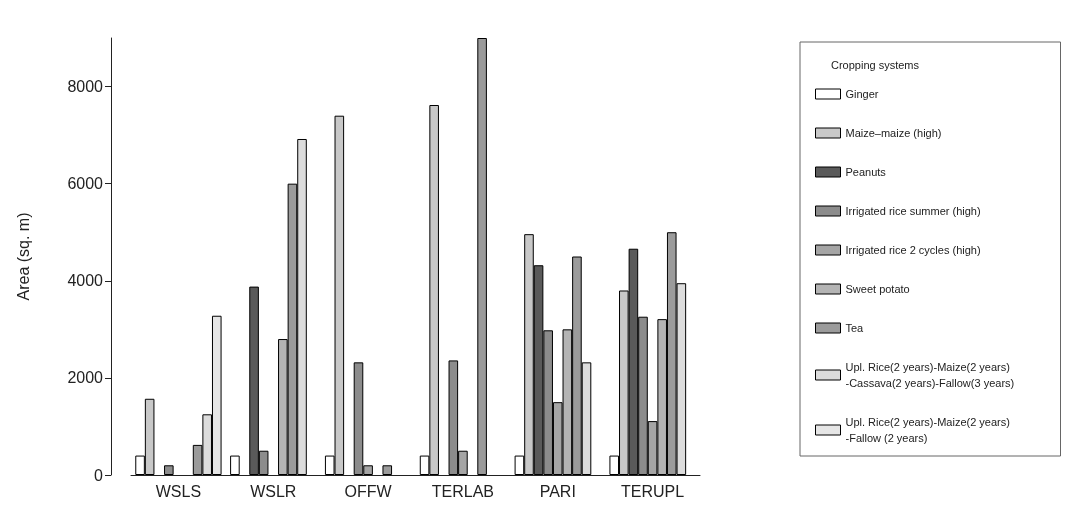 This screenshot has width=1069, height=506. What do you see at coordinates (85, 281) in the screenshot?
I see `y-tick-label: 4000` at bounding box center [85, 281].